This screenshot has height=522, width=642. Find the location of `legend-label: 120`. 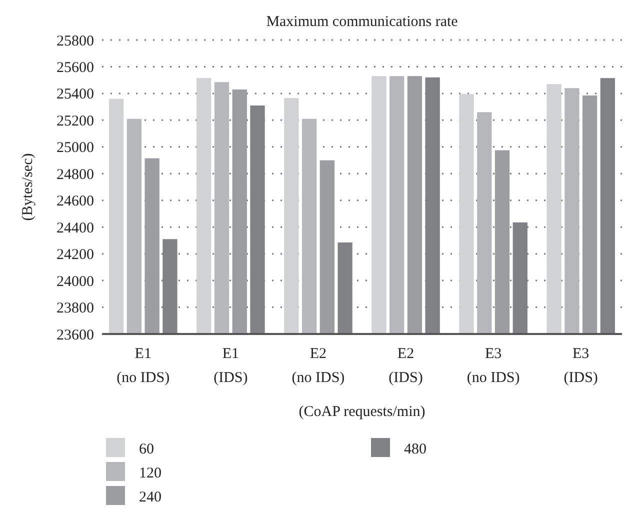

legend-label: 120 is located at coordinates (150, 473).